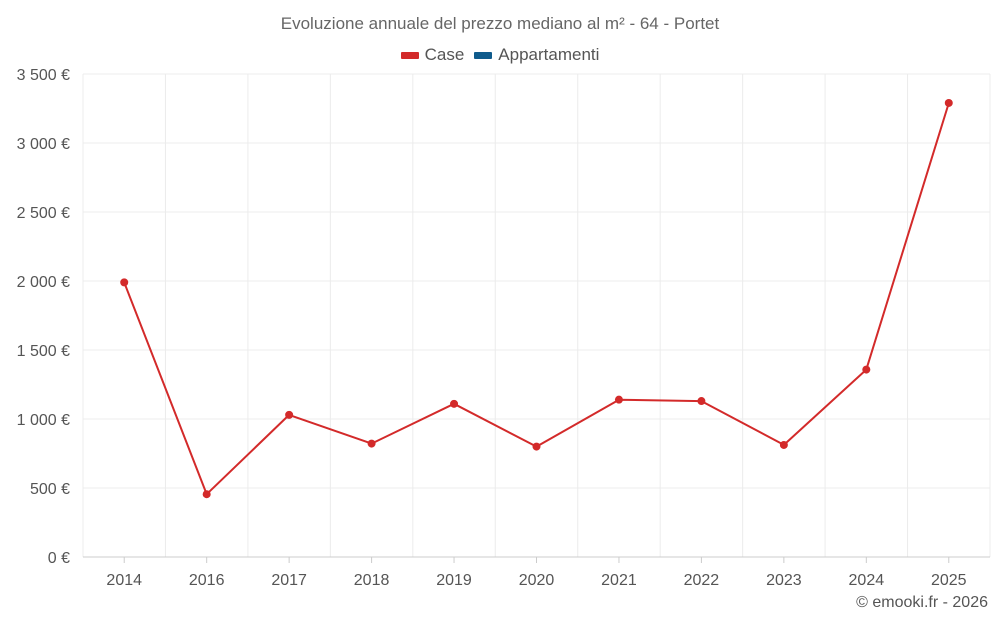 Image resolution: width=1000 pixels, height=625 pixels. I want to click on x-tick-label: 2014, so click(124, 580).